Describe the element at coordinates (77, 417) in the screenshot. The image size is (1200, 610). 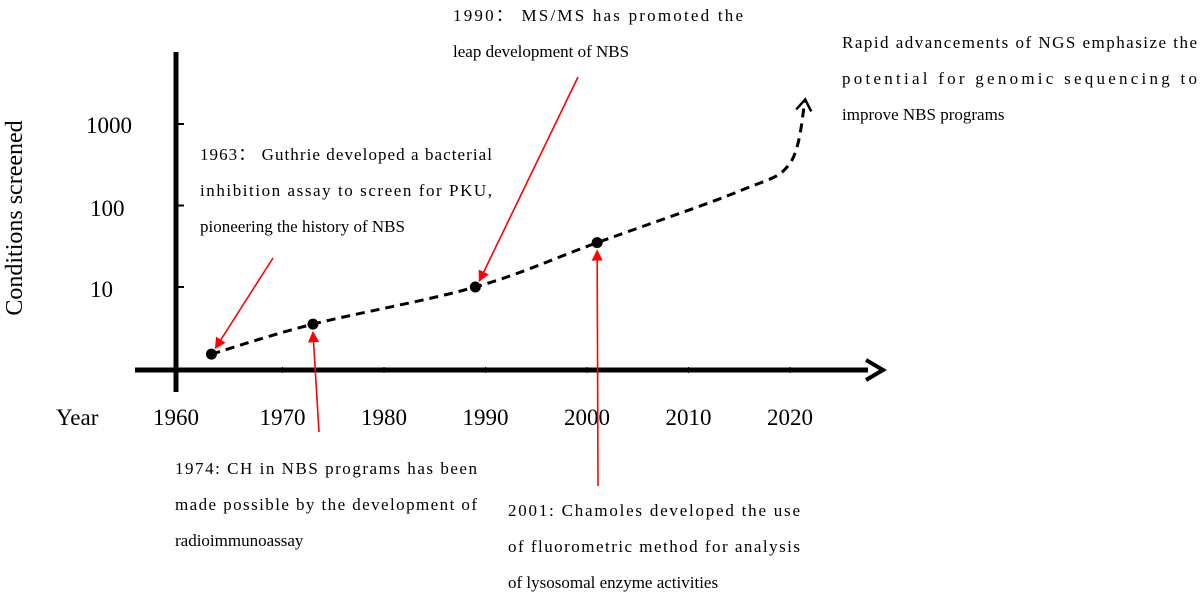
I see `x-axis-label: Year` at that location.